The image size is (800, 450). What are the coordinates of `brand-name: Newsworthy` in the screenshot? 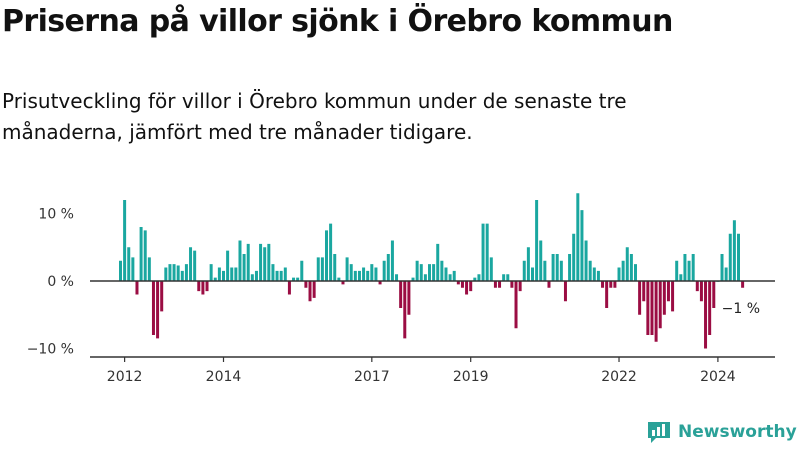 It's located at (737, 432).